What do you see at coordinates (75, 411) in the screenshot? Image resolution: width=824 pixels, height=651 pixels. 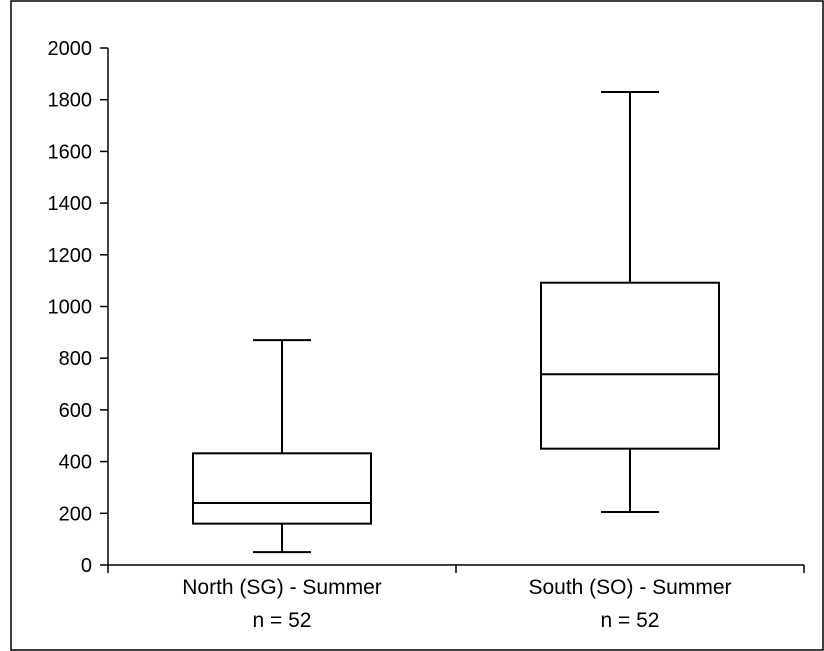 I see `y-tick-label: 600` at bounding box center [75, 411].